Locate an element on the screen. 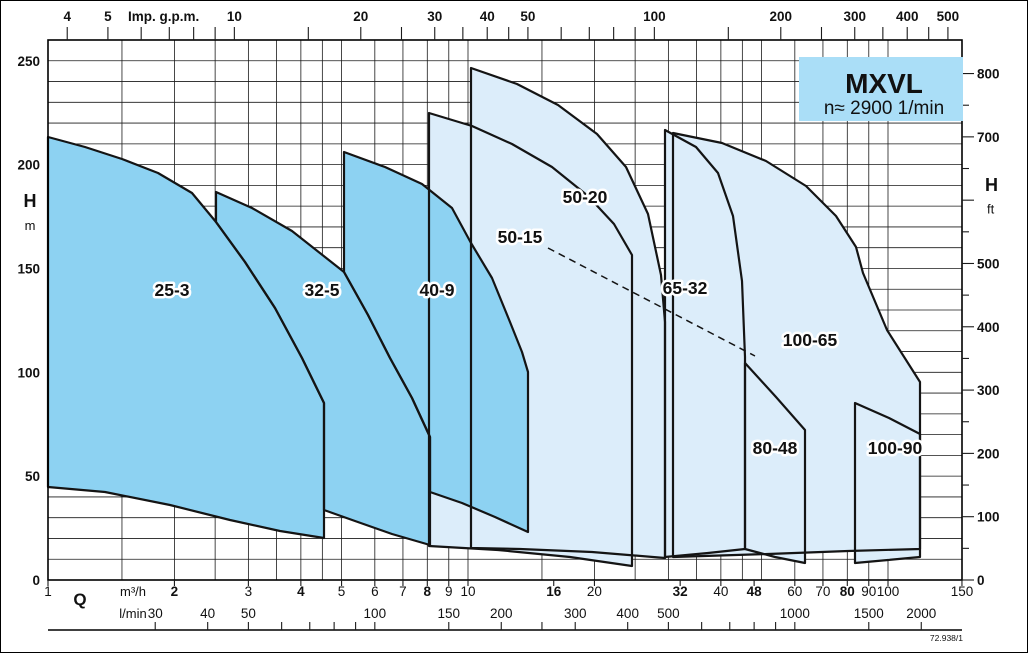 Image resolution: width=1028 pixels, height=658 pixels. region-label-65-32: 65-32 is located at coordinates (685, 288).